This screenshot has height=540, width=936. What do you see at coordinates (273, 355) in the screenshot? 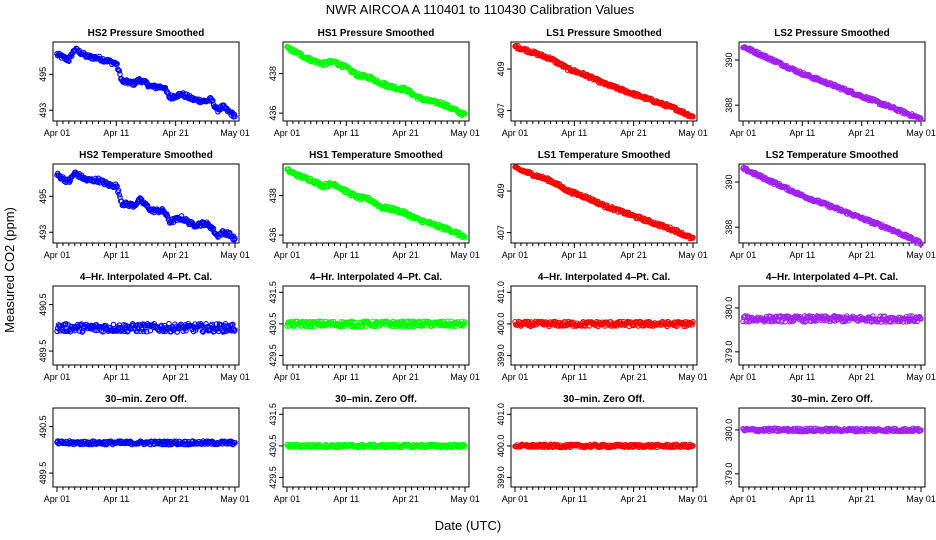
I see `y-tick-label: 429.5` at bounding box center [273, 355].